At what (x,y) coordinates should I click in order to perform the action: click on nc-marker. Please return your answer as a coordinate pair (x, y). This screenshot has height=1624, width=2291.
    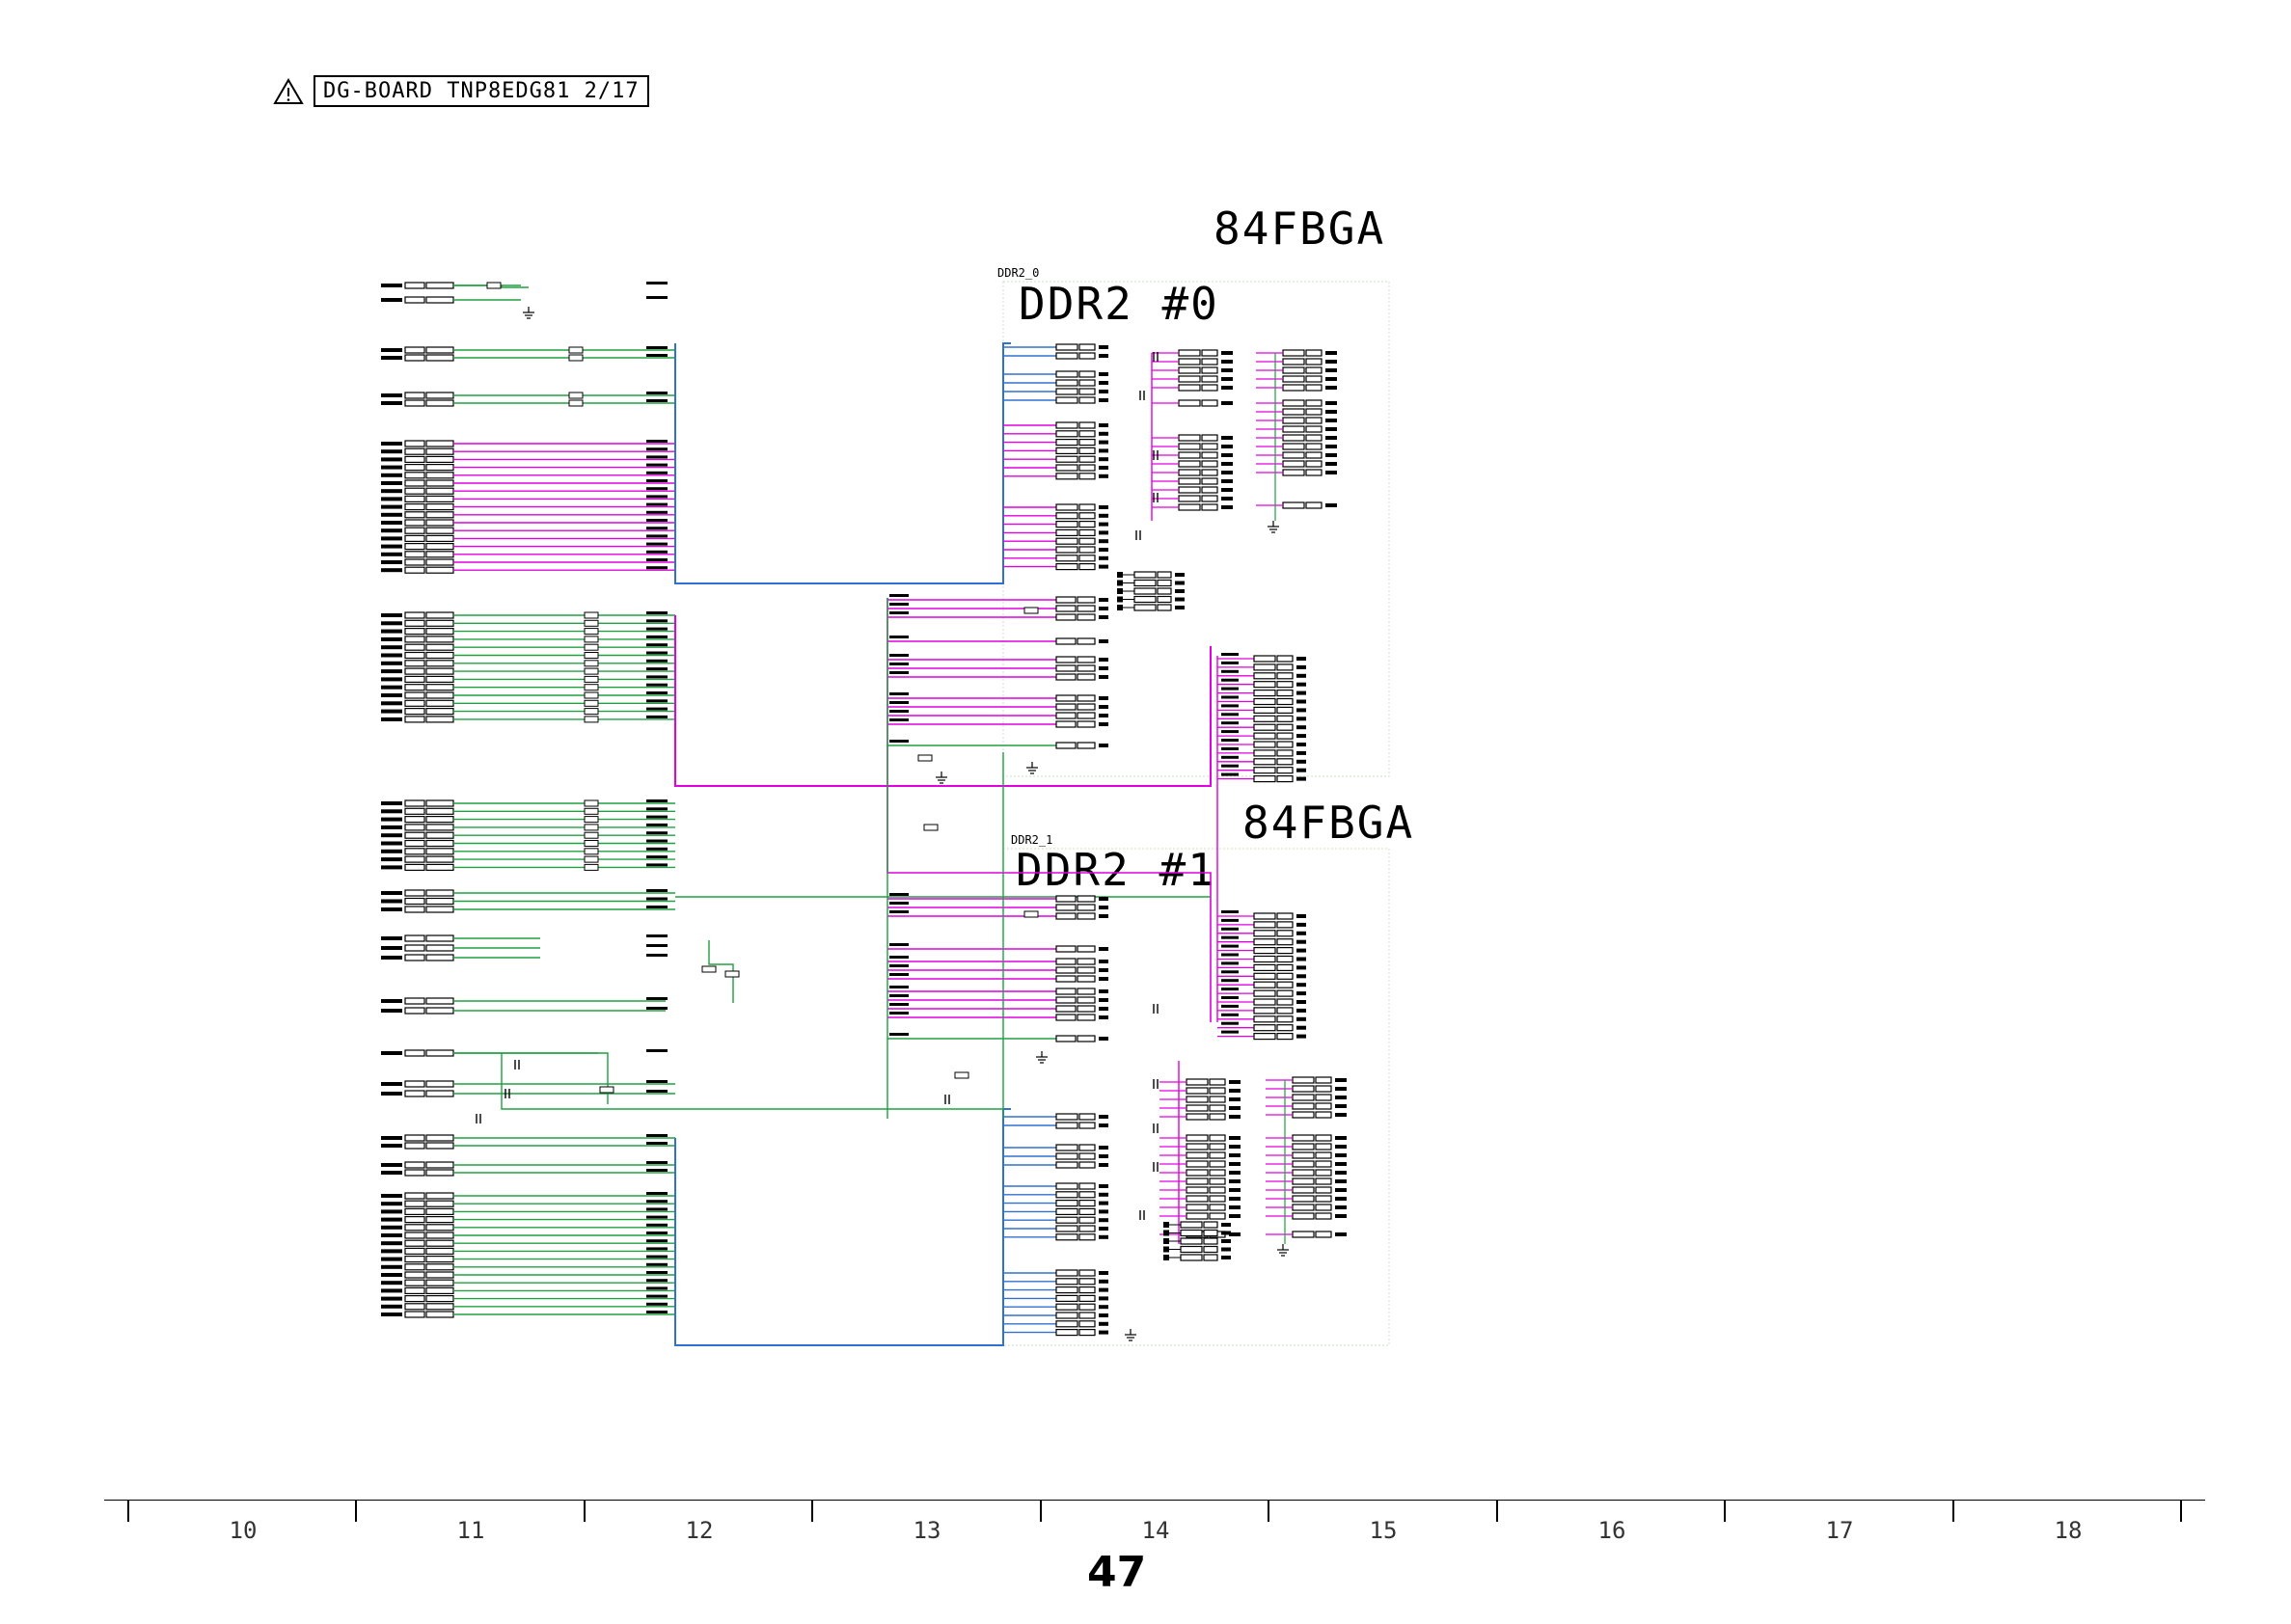
    Looking at the image, I should click on (1166, 1257).